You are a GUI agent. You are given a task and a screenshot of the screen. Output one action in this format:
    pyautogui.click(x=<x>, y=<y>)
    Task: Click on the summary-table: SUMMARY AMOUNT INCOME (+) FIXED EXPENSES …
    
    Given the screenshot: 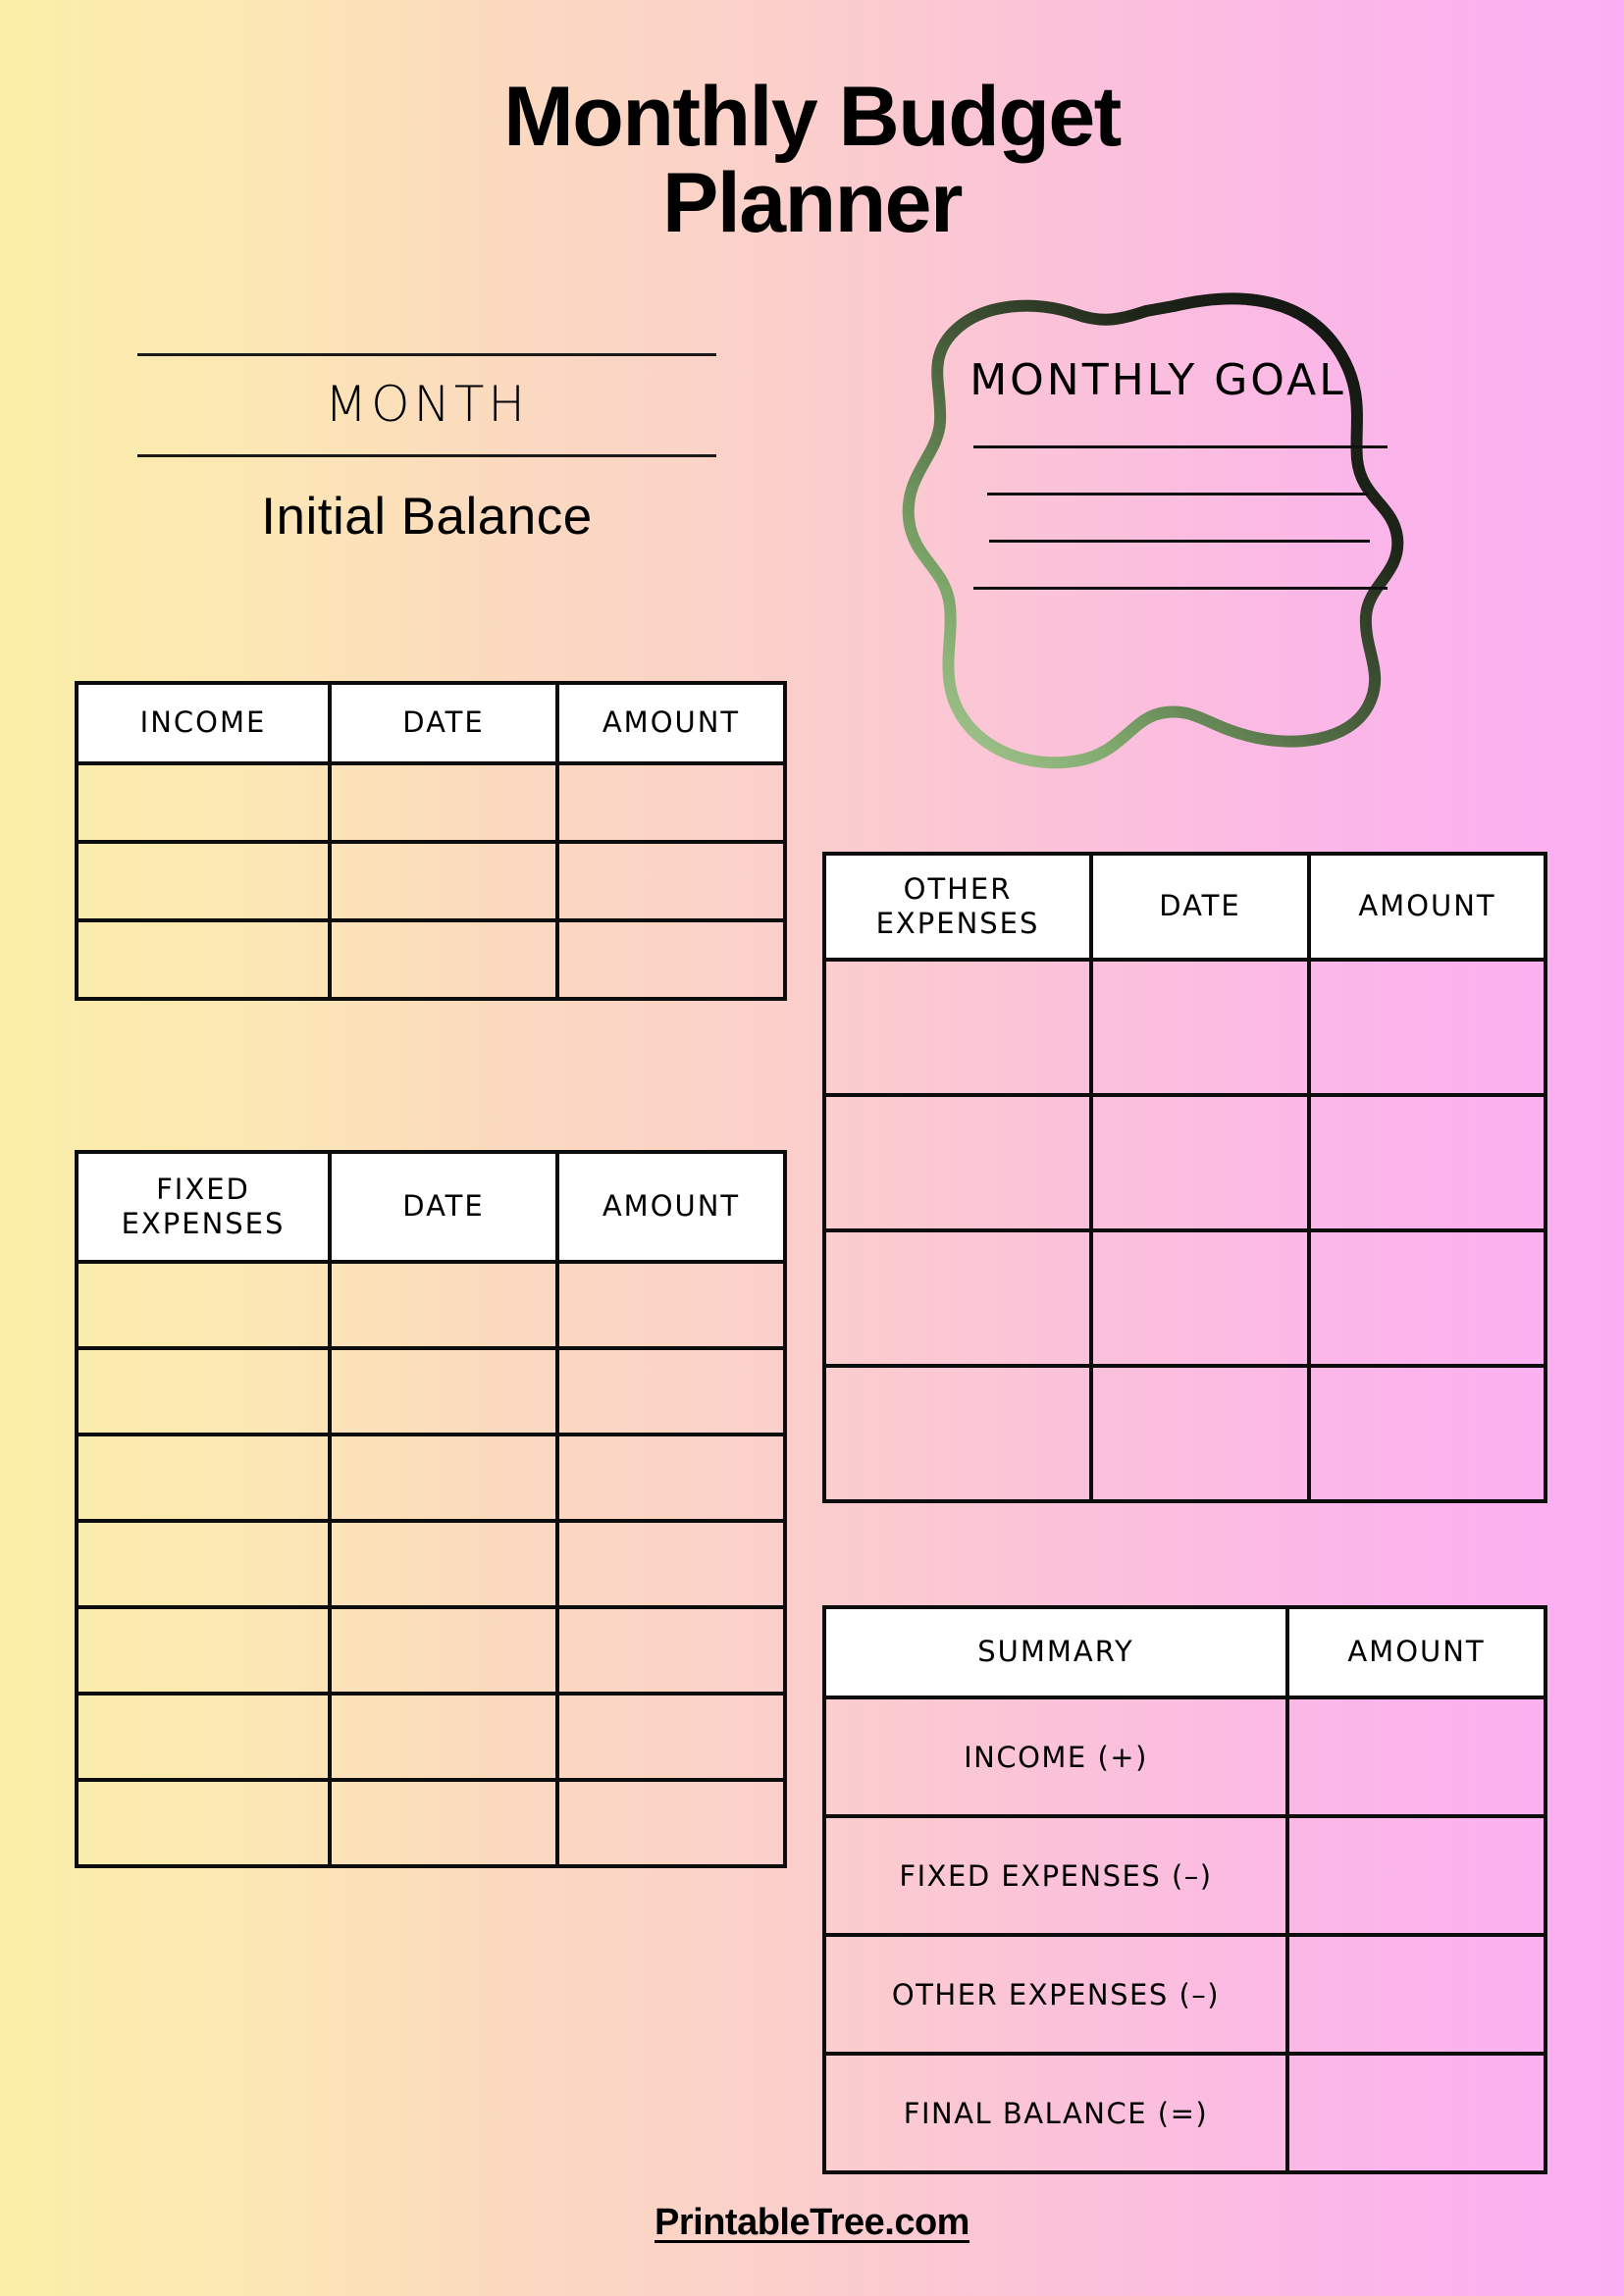 What is the action you would take?
    pyautogui.click(x=1184, y=1889)
    